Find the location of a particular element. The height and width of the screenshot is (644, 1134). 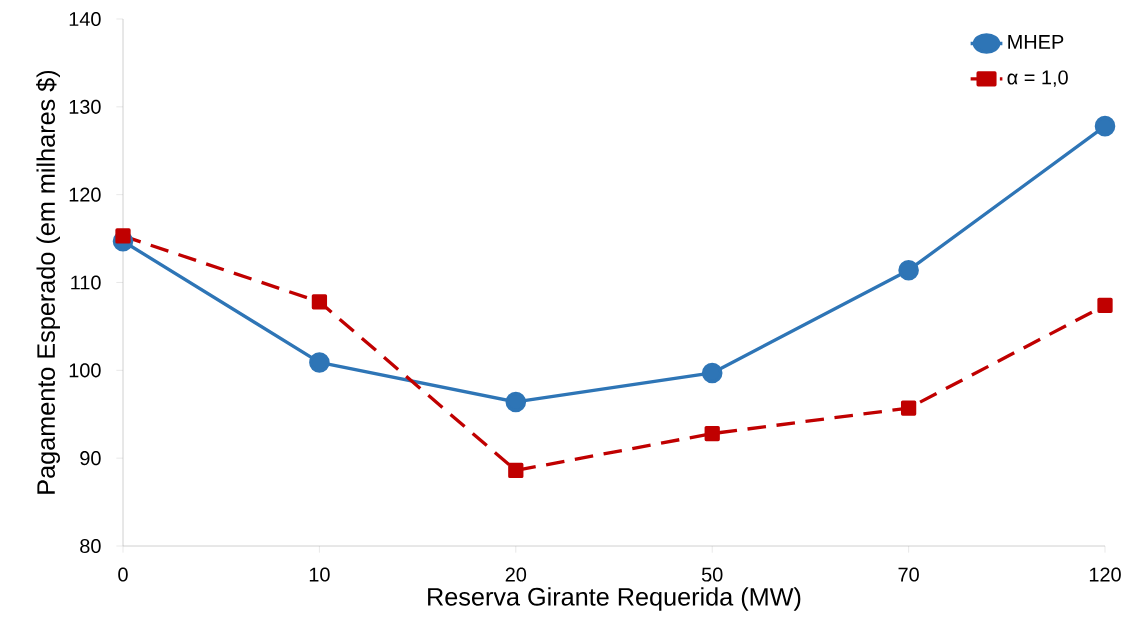

x-tick-label: 50 is located at coordinates (712, 574).